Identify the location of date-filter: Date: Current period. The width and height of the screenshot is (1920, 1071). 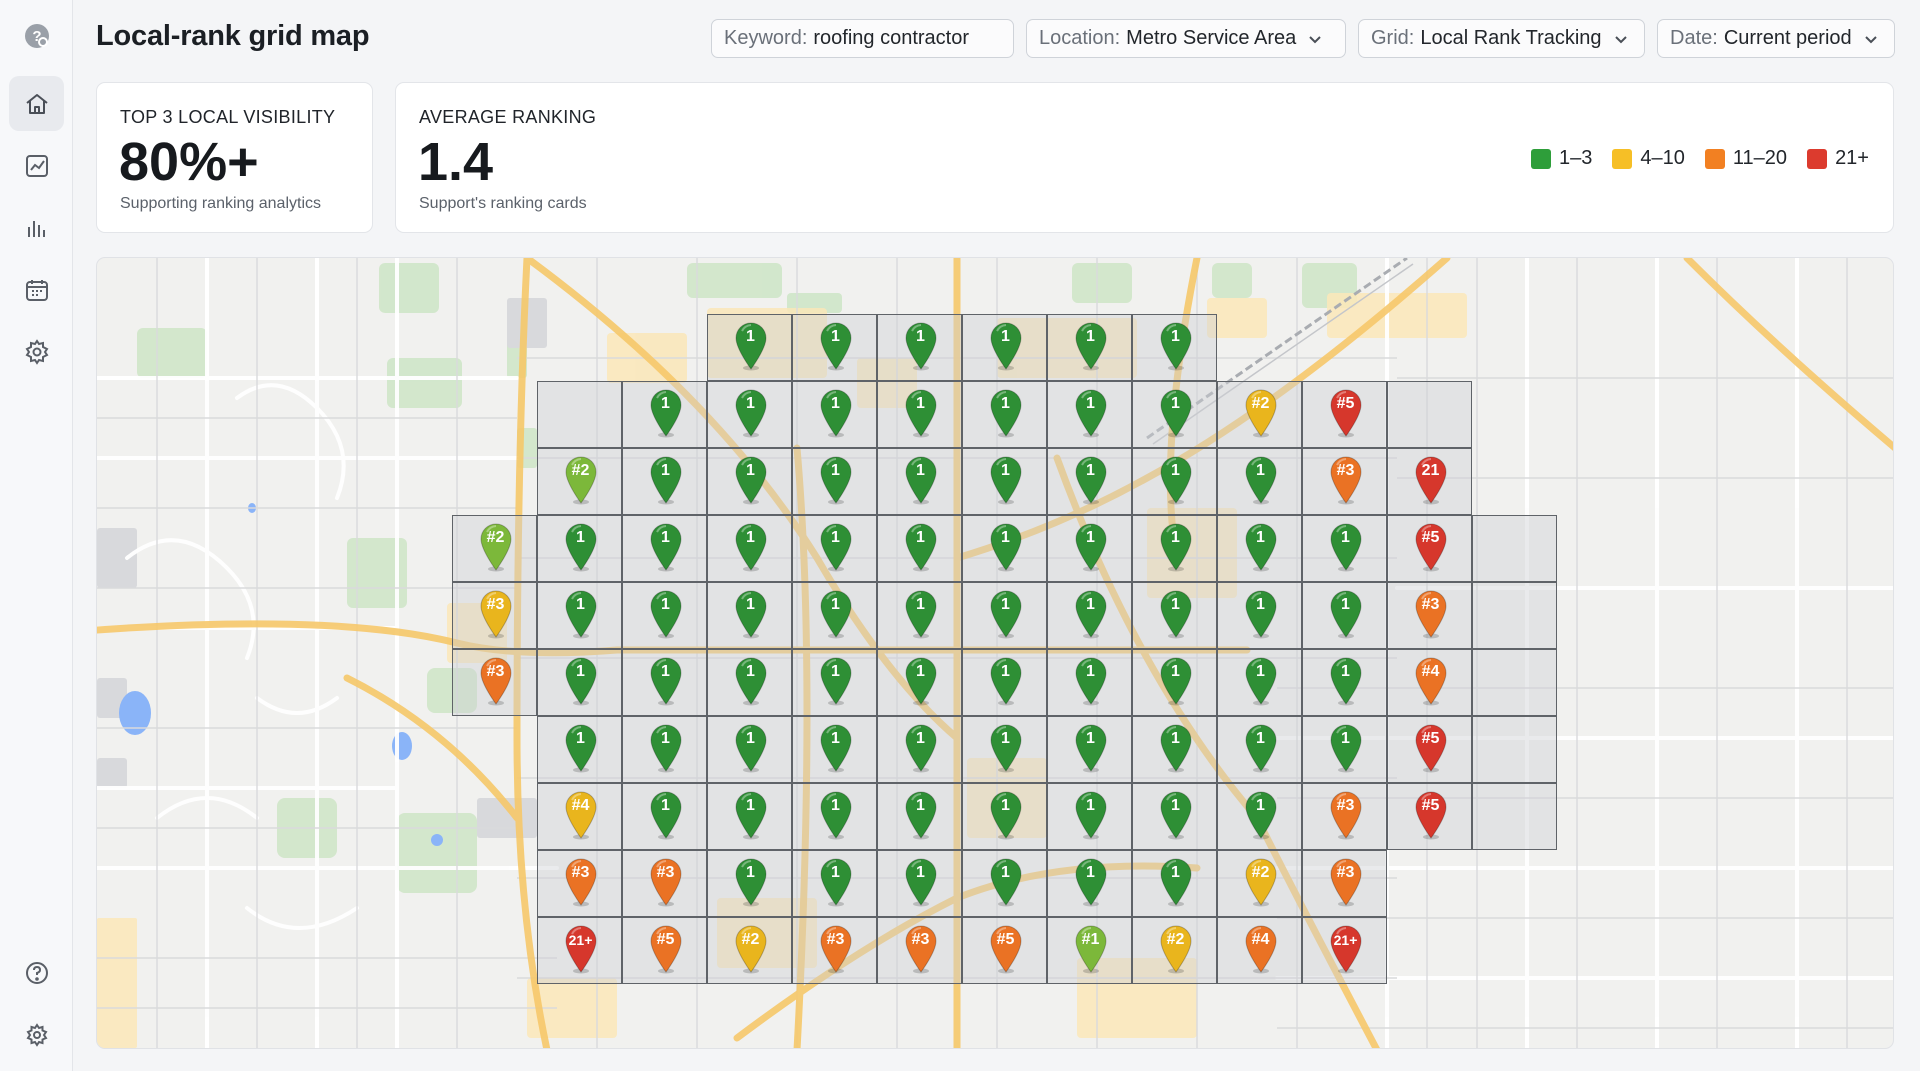
(1776, 38).